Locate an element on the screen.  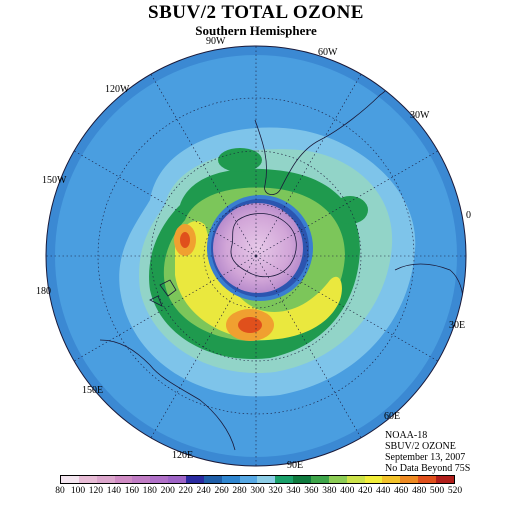
color-scale-tick-label: 400 is located at coordinates (347, 491).